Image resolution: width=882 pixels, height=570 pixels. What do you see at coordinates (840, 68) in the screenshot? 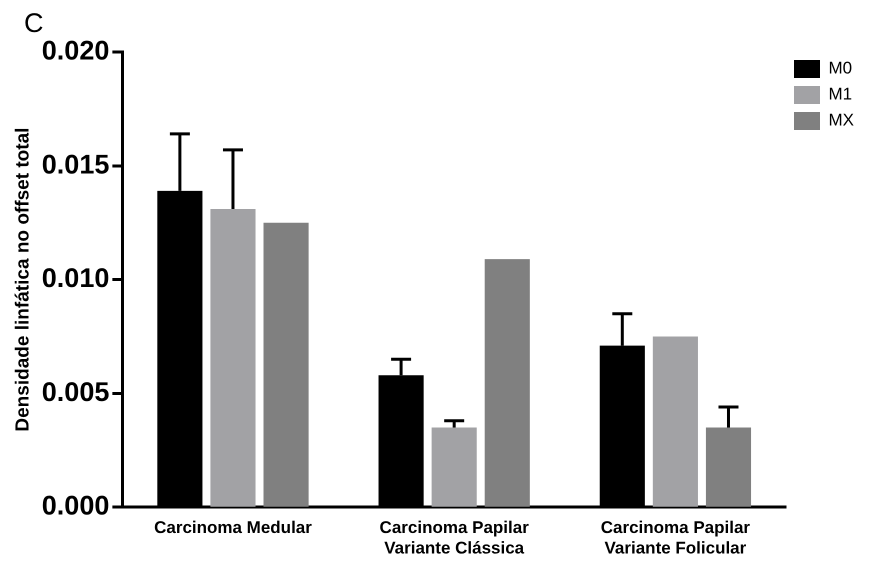
I see `legend-label: M0` at bounding box center [840, 68].